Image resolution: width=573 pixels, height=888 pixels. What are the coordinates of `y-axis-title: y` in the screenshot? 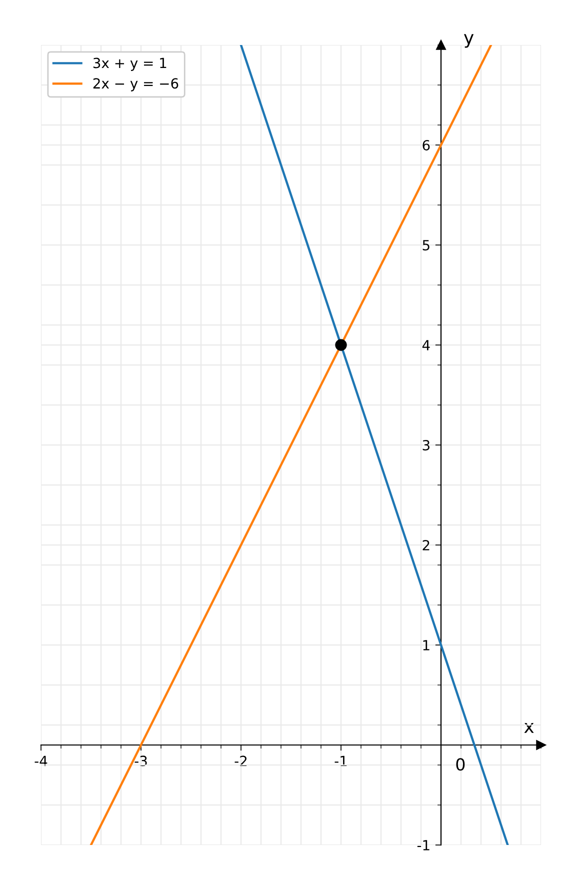 It's located at (469, 41).